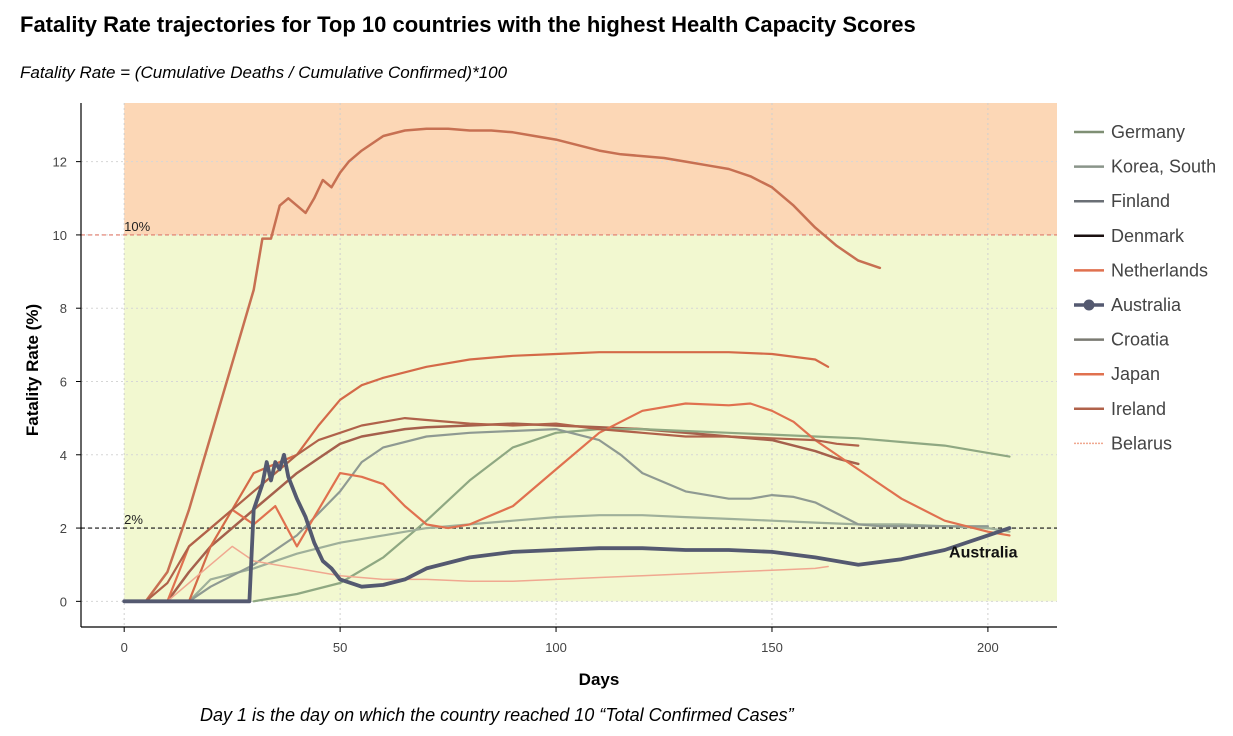 Image resolution: width=1233 pixels, height=736 pixels. I want to click on series-line-belarus, so click(497, 574).